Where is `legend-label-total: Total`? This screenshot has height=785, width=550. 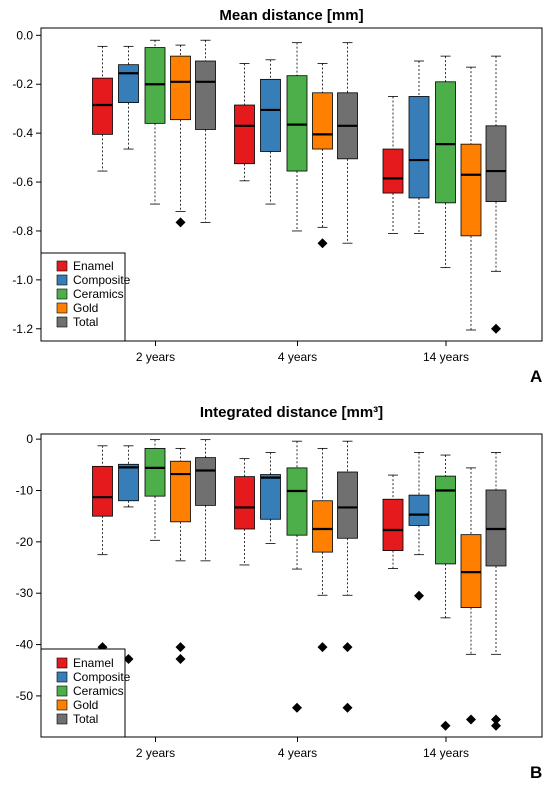 legend-label-total: Total is located at coordinates (85, 322).